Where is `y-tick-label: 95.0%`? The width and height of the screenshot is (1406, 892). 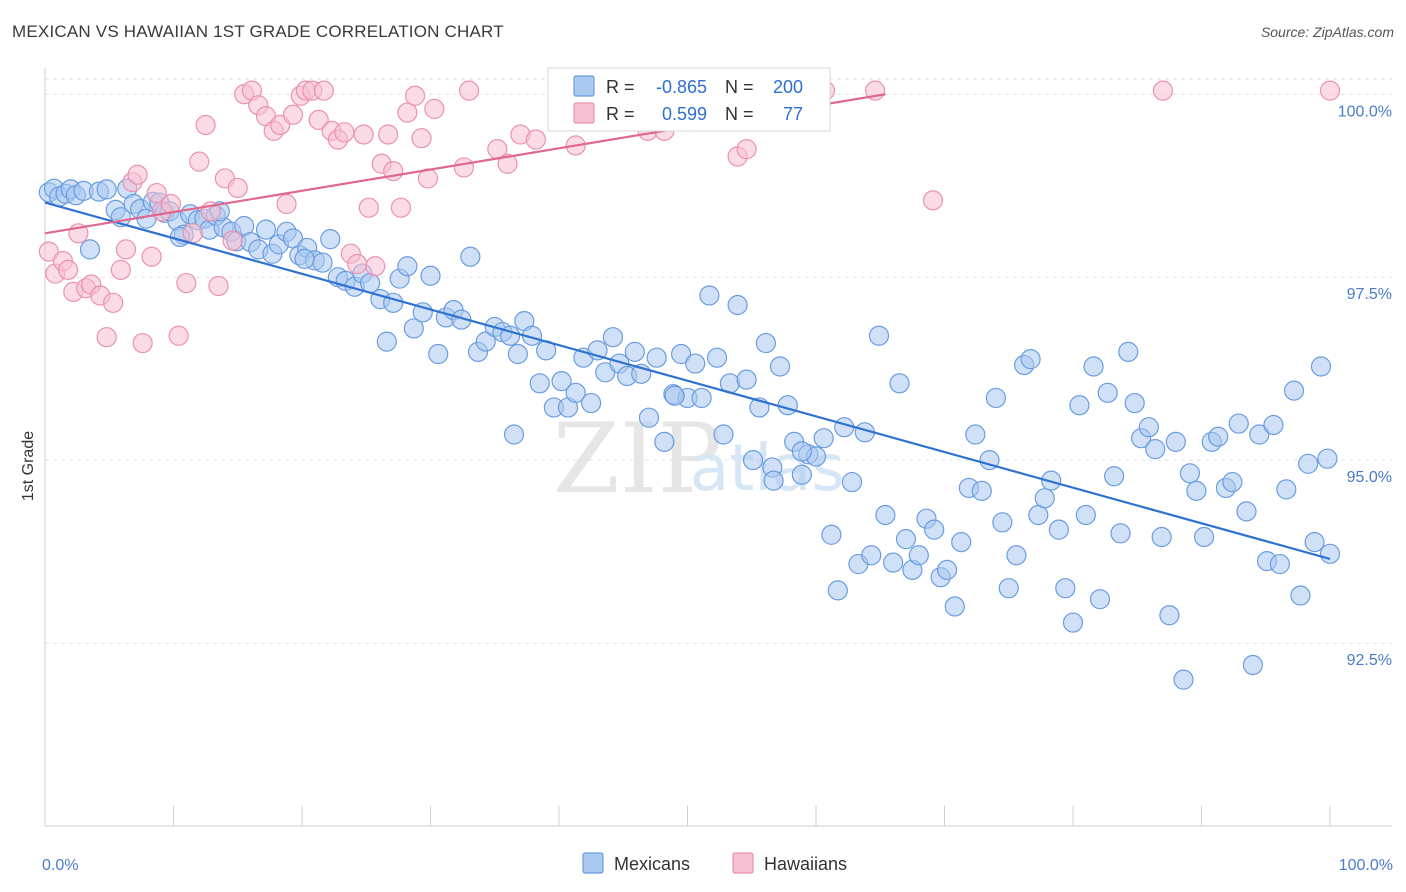
y-tick-label: 95.0% is located at coordinates (1369, 477).